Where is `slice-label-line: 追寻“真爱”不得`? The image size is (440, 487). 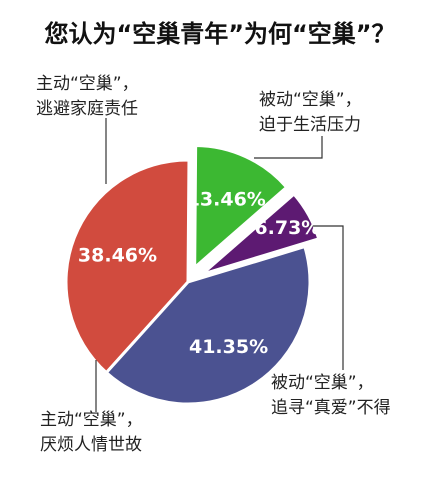 slice-label-line: 追寻“真爱”不得 is located at coordinates (331, 408).